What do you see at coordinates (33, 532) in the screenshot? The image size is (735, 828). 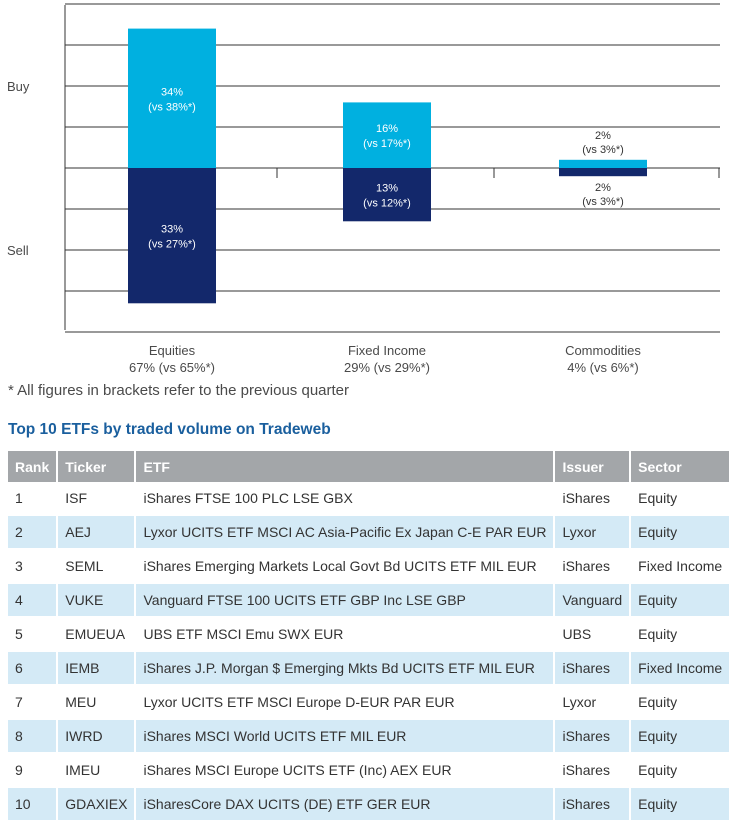 I see `cell-rank: 2` at bounding box center [33, 532].